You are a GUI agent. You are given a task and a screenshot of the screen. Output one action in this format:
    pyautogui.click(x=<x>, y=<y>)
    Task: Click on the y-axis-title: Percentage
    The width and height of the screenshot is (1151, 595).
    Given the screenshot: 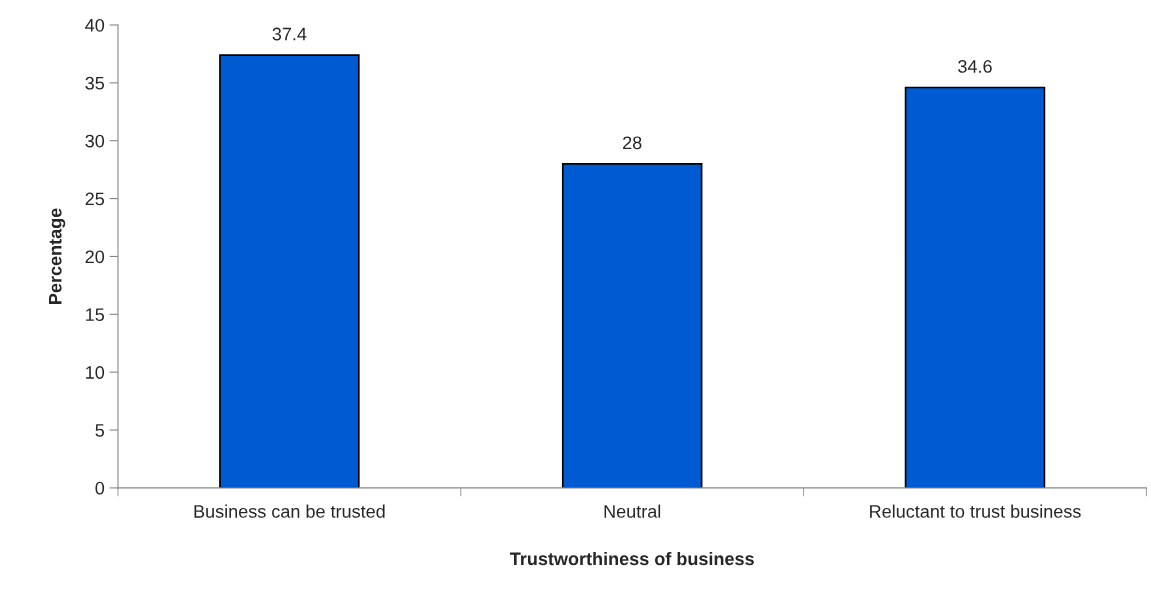 What is the action you would take?
    pyautogui.click(x=57, y=256)
    